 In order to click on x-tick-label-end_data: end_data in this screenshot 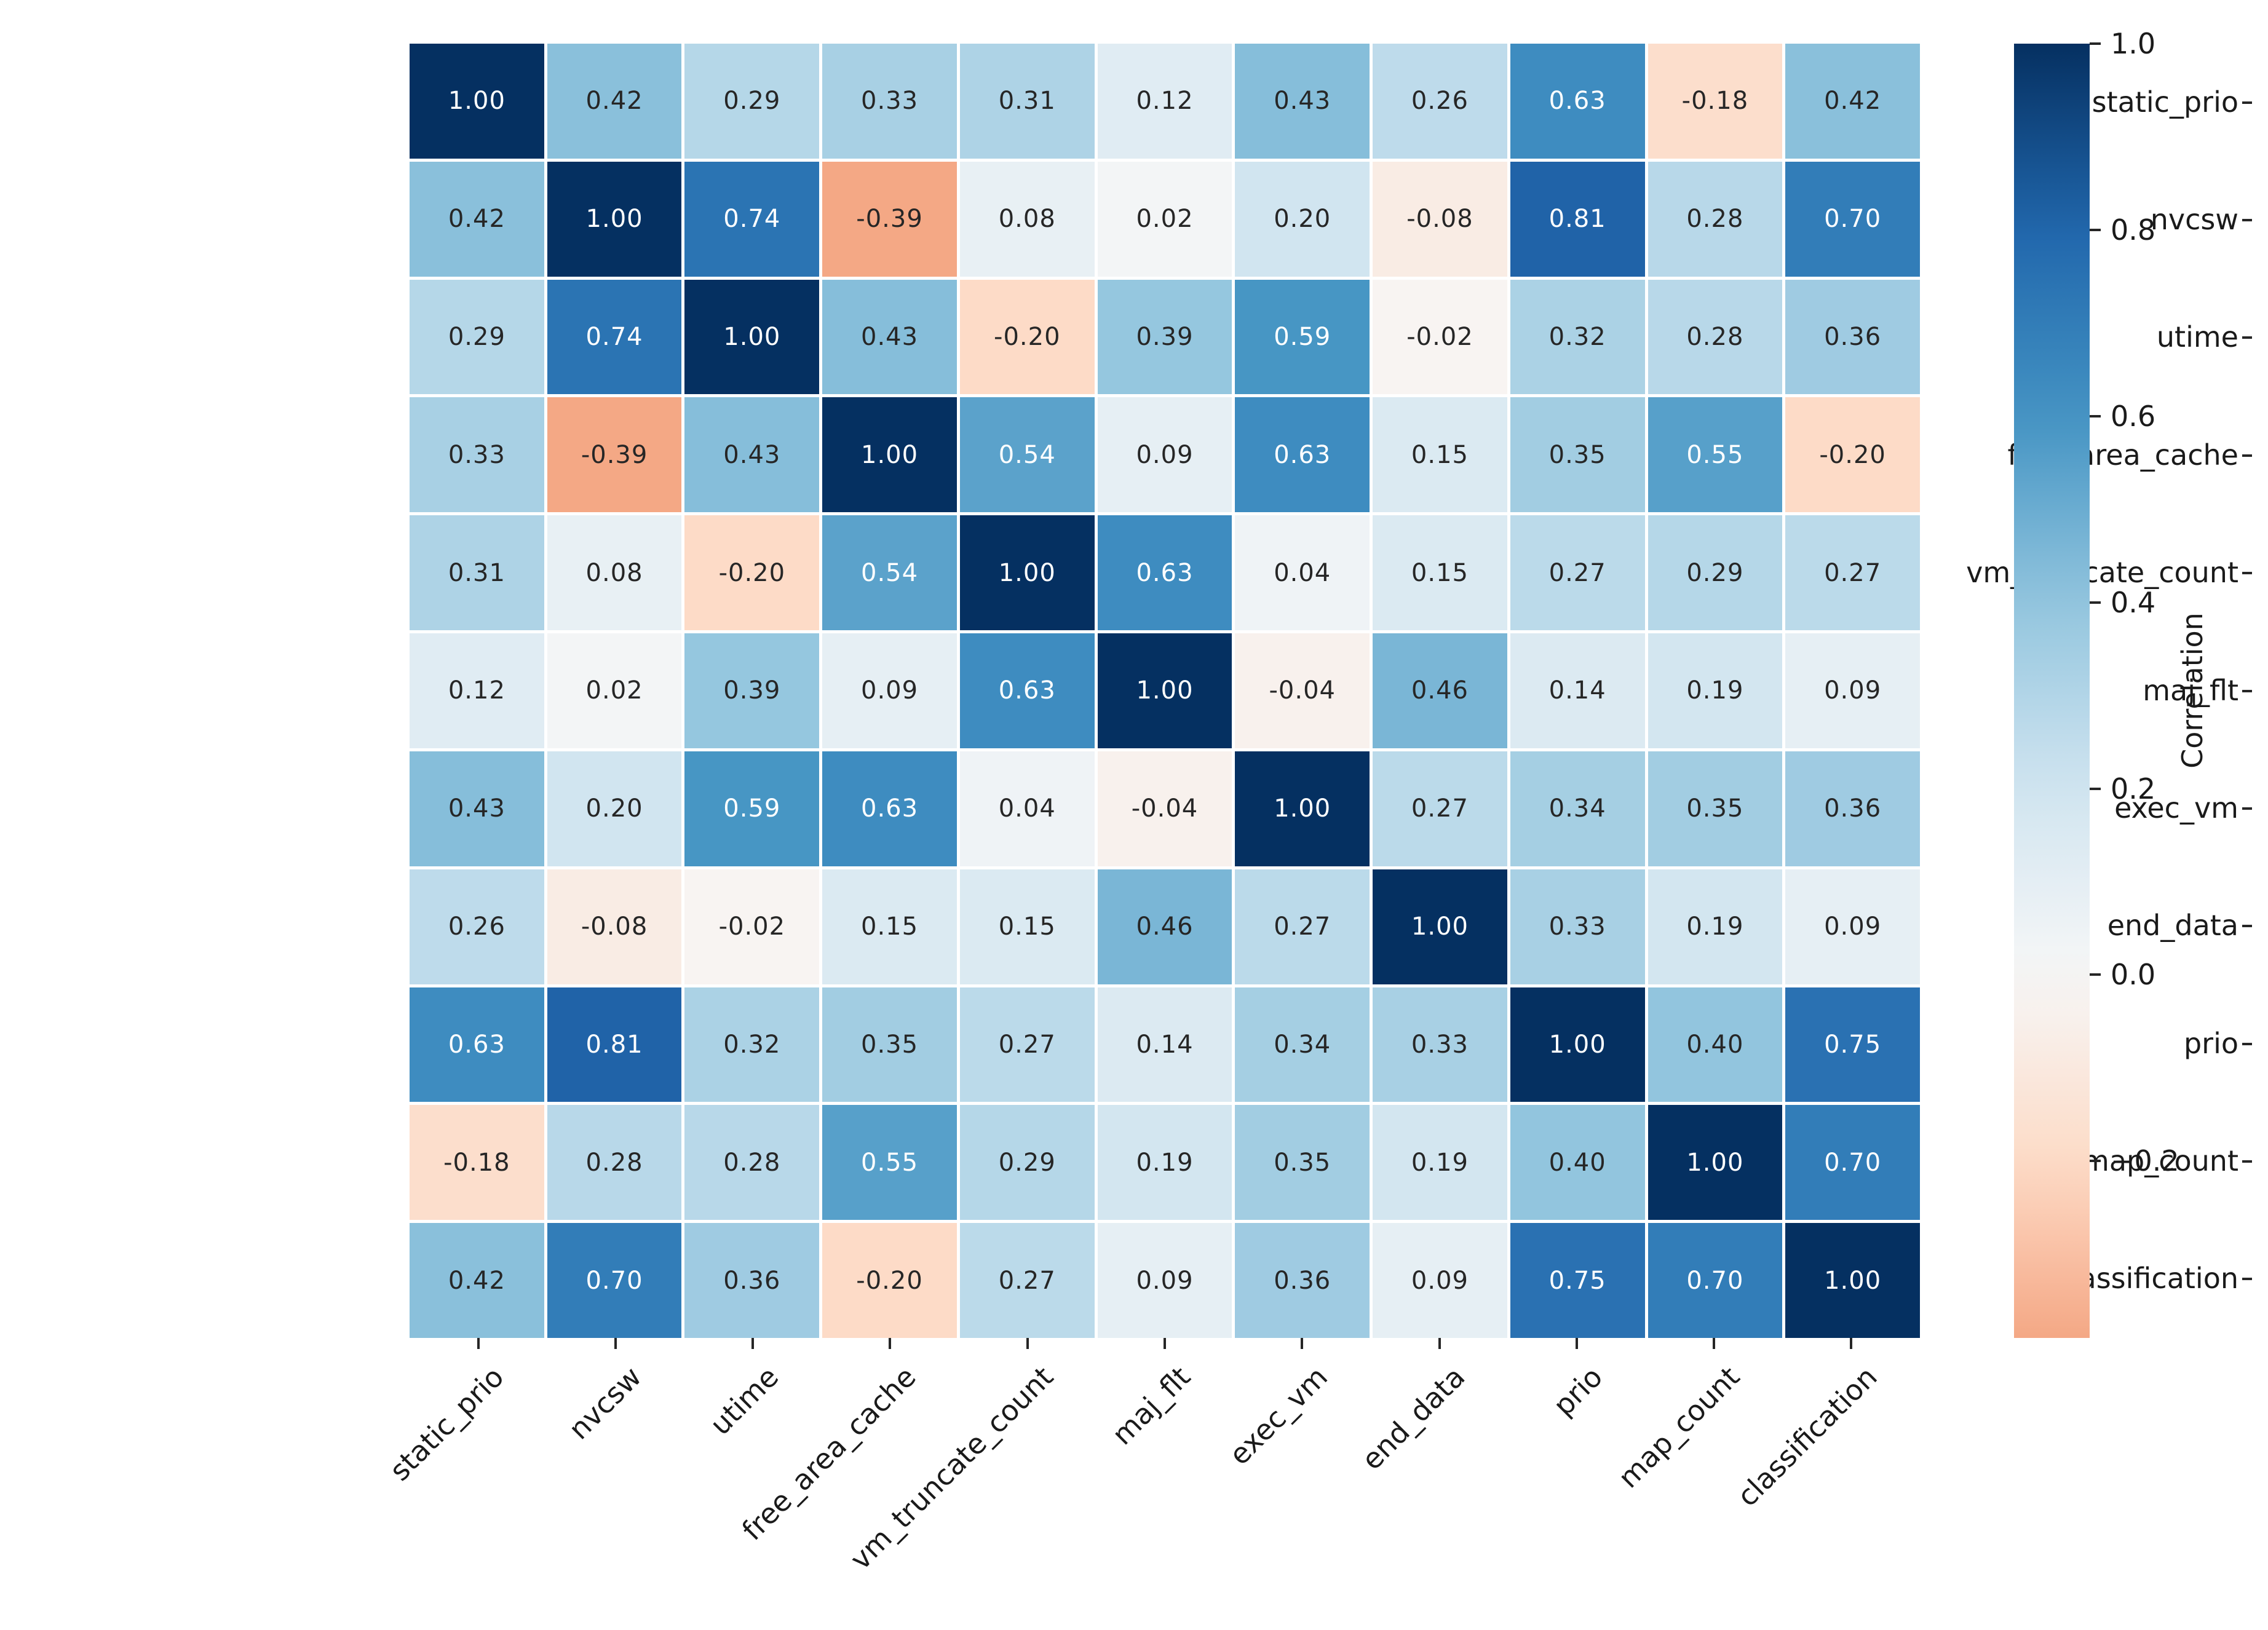, I will do `click(1413, 1418)`.